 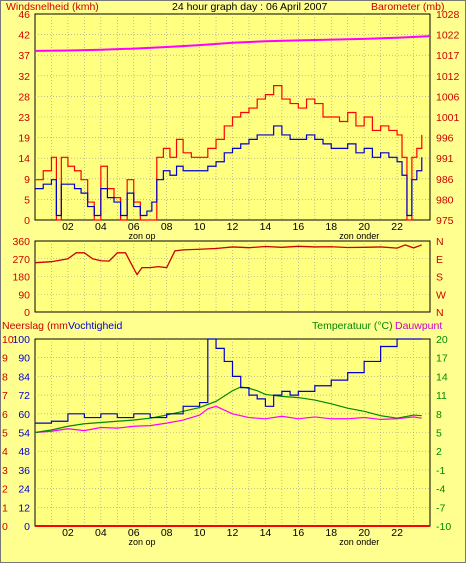 What do you see at coordinates (228, 381) in the screenshot?
I see `humidity-line` at bounding box center [228, 381].